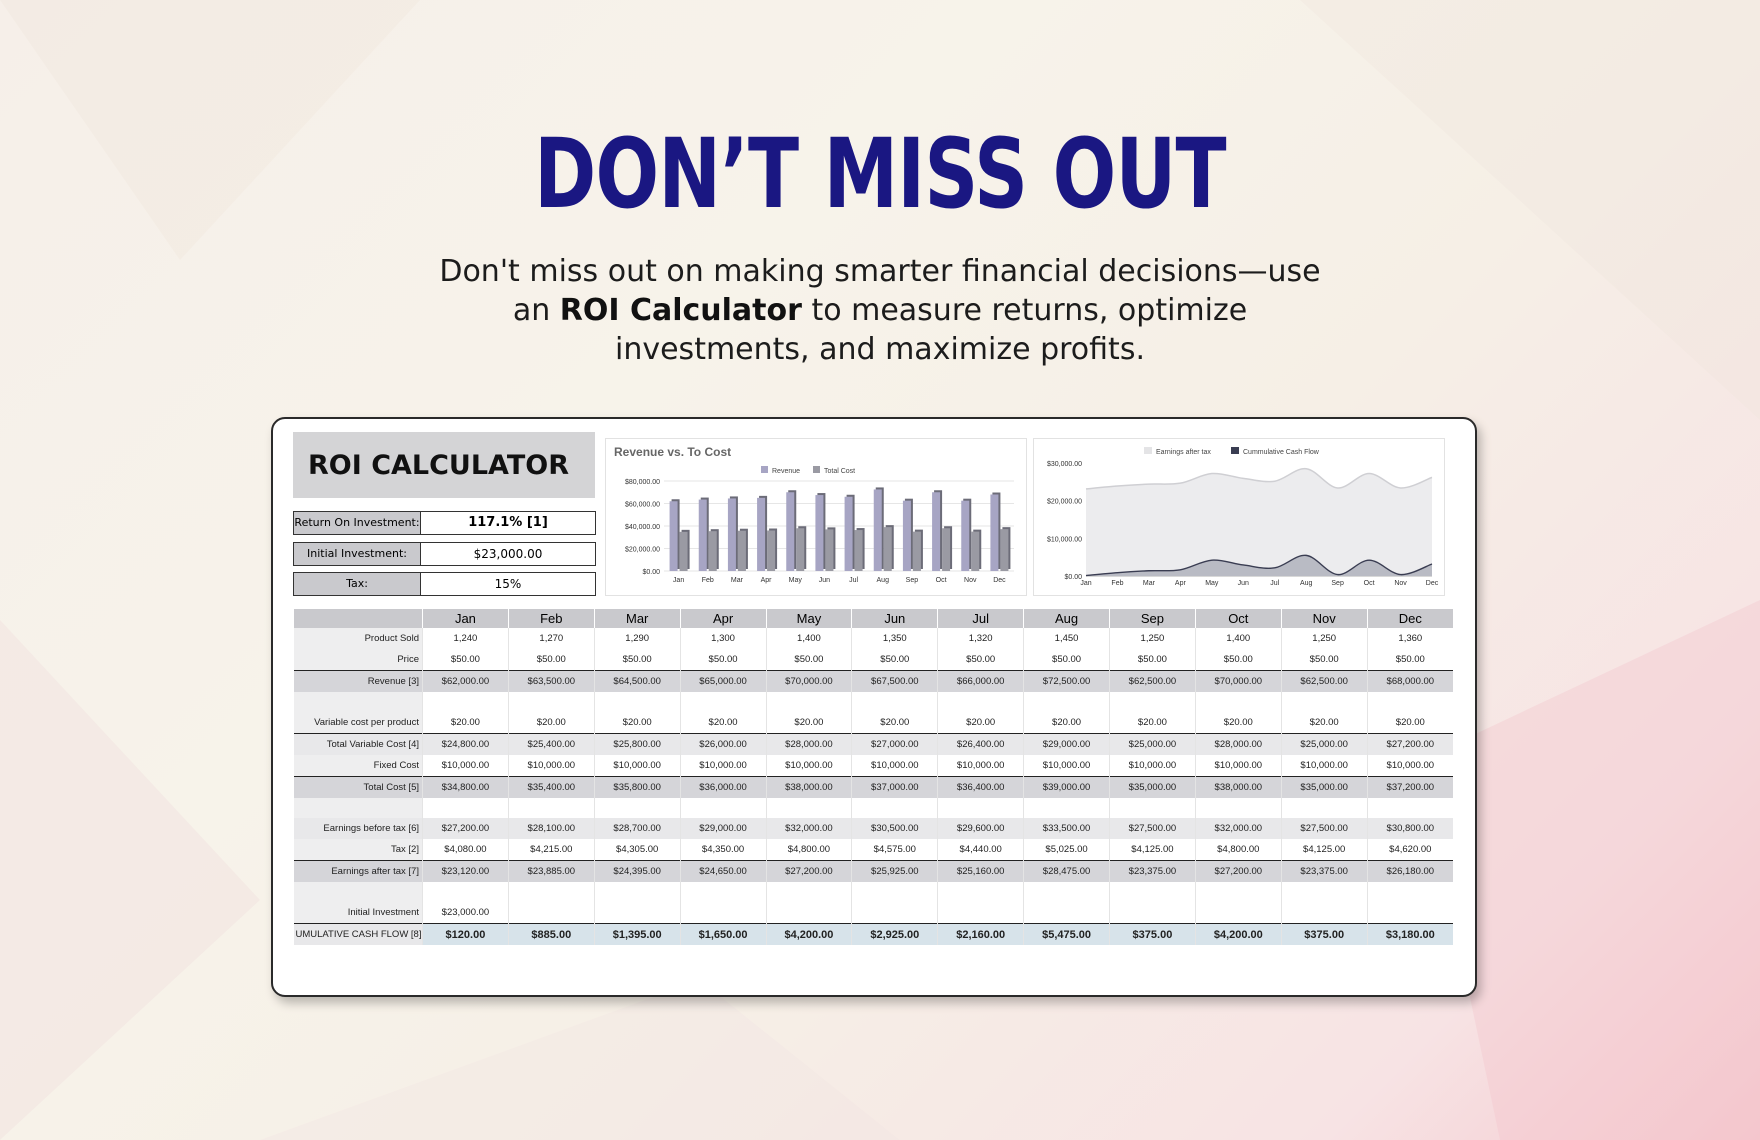 This screenshot has height=1140, width=1760. What do you see at coordinates (465, 723) in the screenshot?
I see `cell-variable-cost-per-product-jan: $20.00` at bounding box center [465, 723].